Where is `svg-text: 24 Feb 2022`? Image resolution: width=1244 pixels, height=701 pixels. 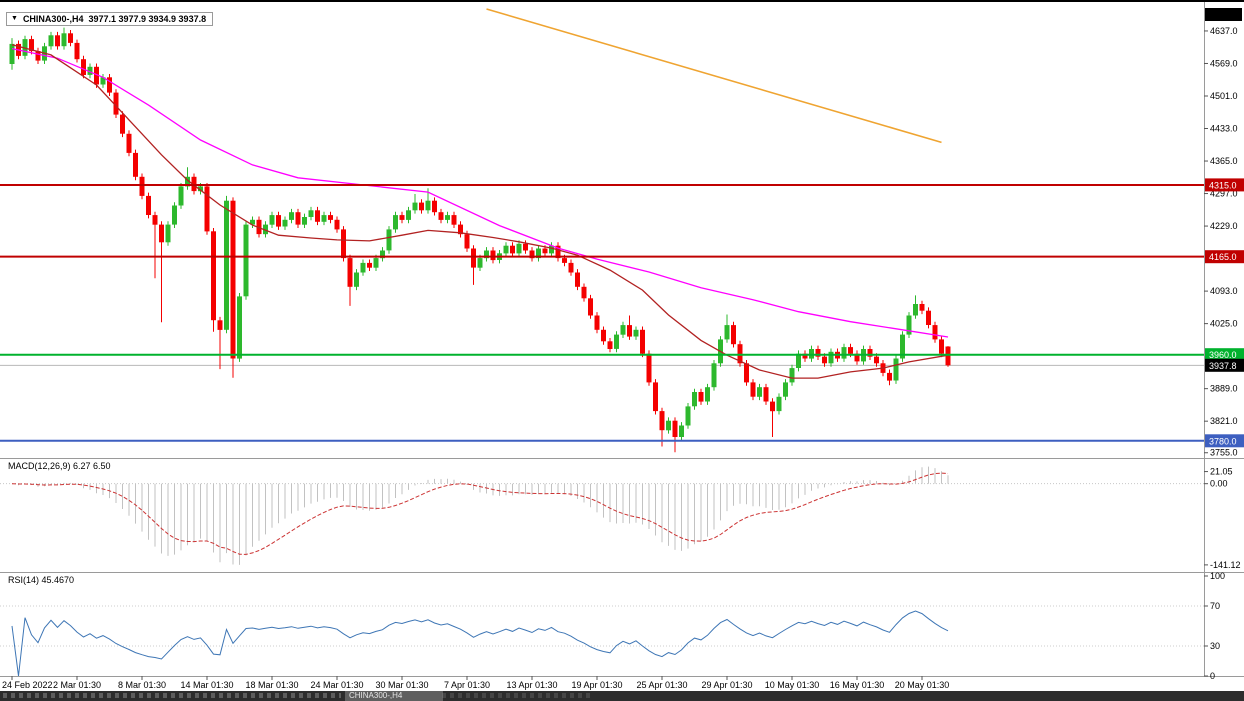 svg-text: 24 Feb 2022 is located at coordinates (27, 685).